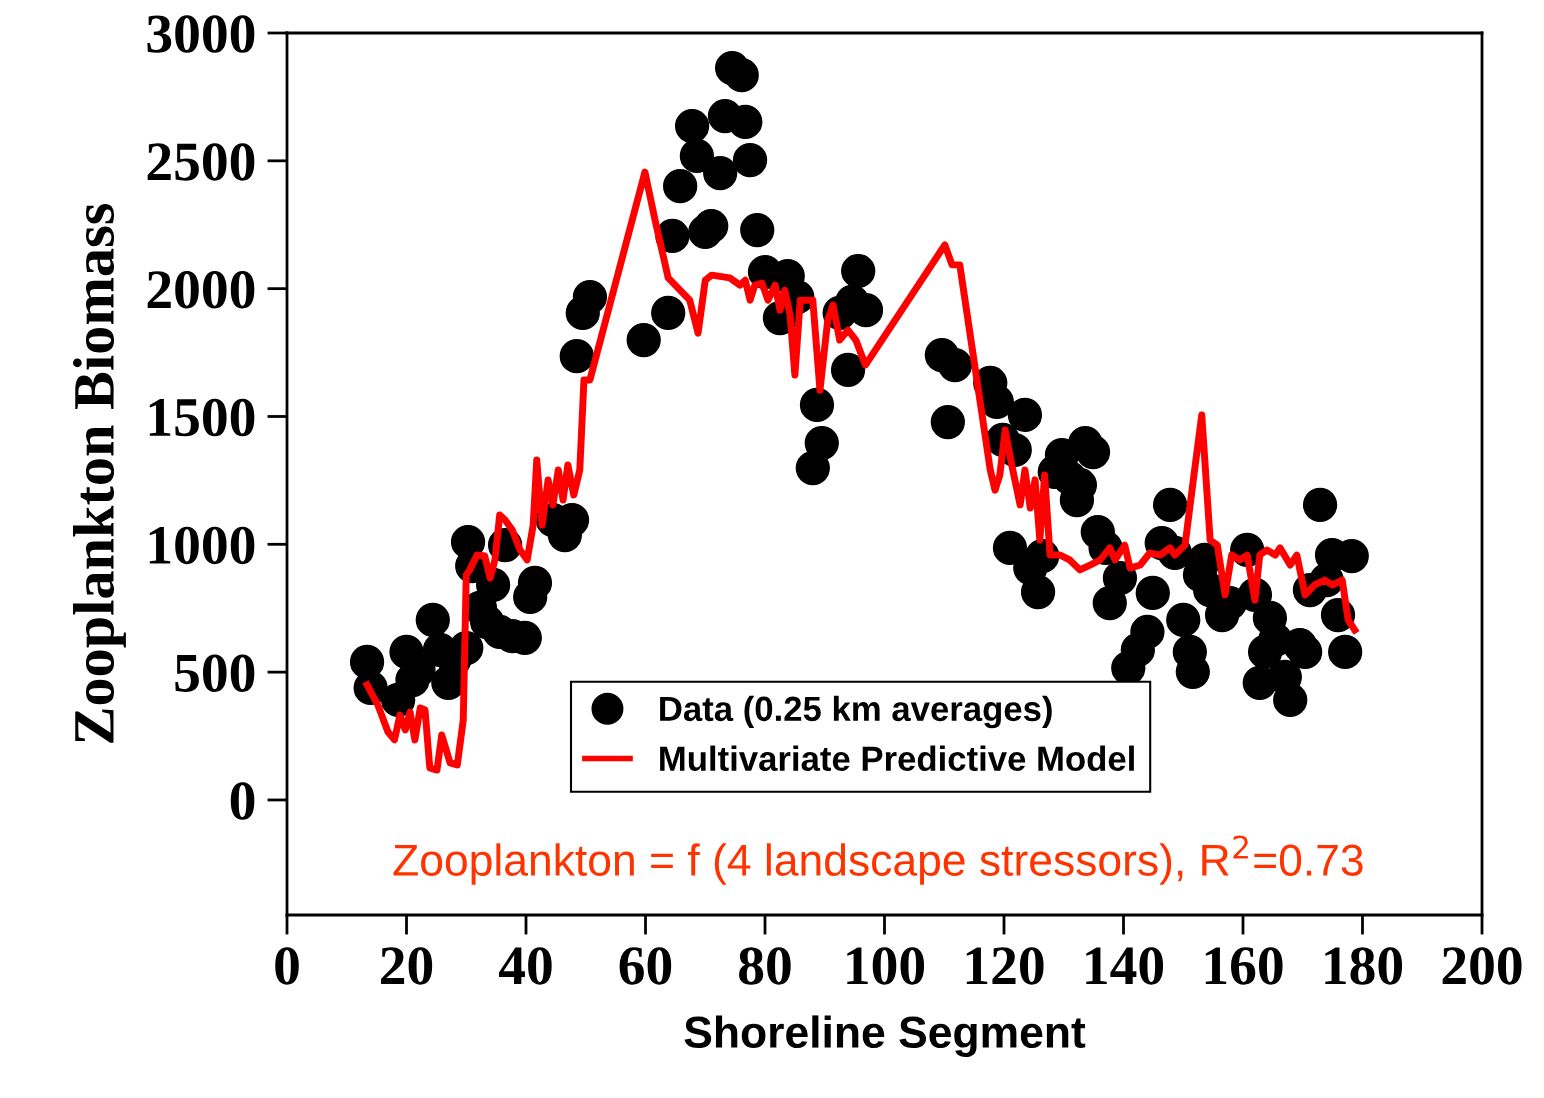  What do you see at coordinates (856, 712) in the screenshot?
I see `legend-label: Data (0.25 km averages)` at bounding box center [856, 712].